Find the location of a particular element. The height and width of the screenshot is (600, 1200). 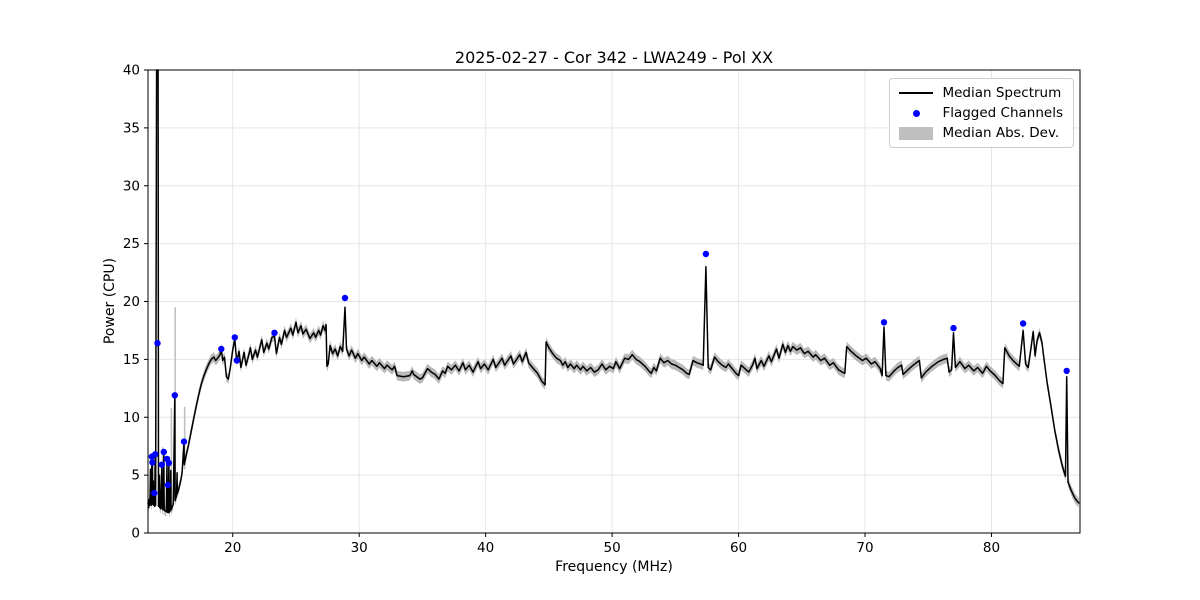

y-tick-label: 35 is located at coordinates (131, 128).